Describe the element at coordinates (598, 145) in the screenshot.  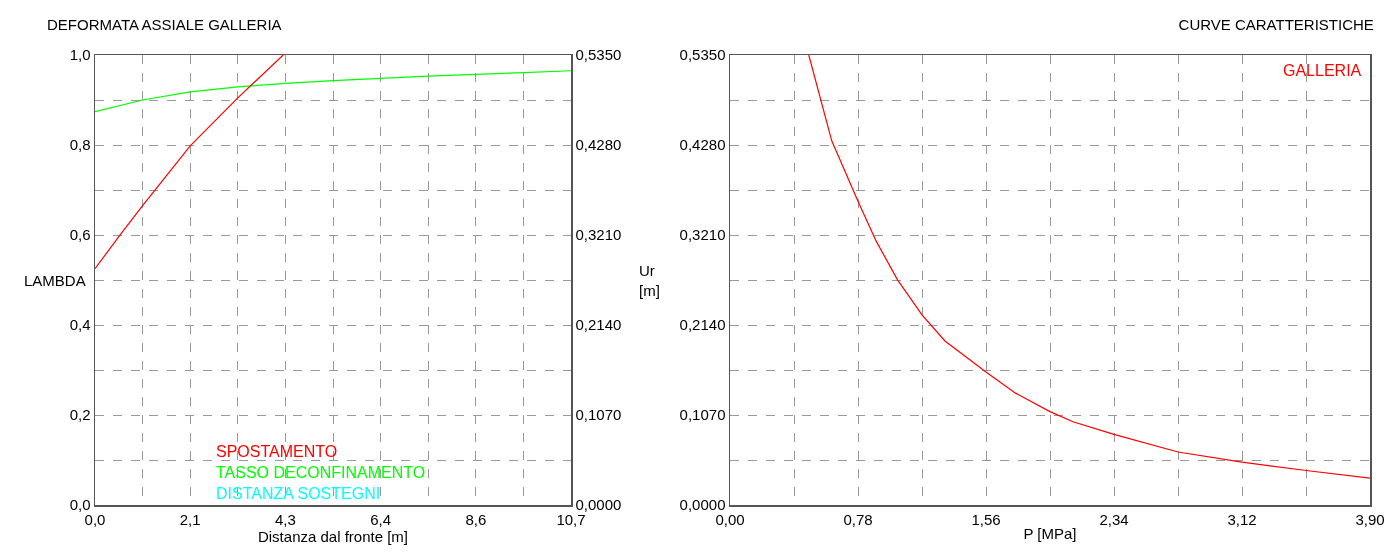
I see `y2-tick-label: 0,4280` at that location.